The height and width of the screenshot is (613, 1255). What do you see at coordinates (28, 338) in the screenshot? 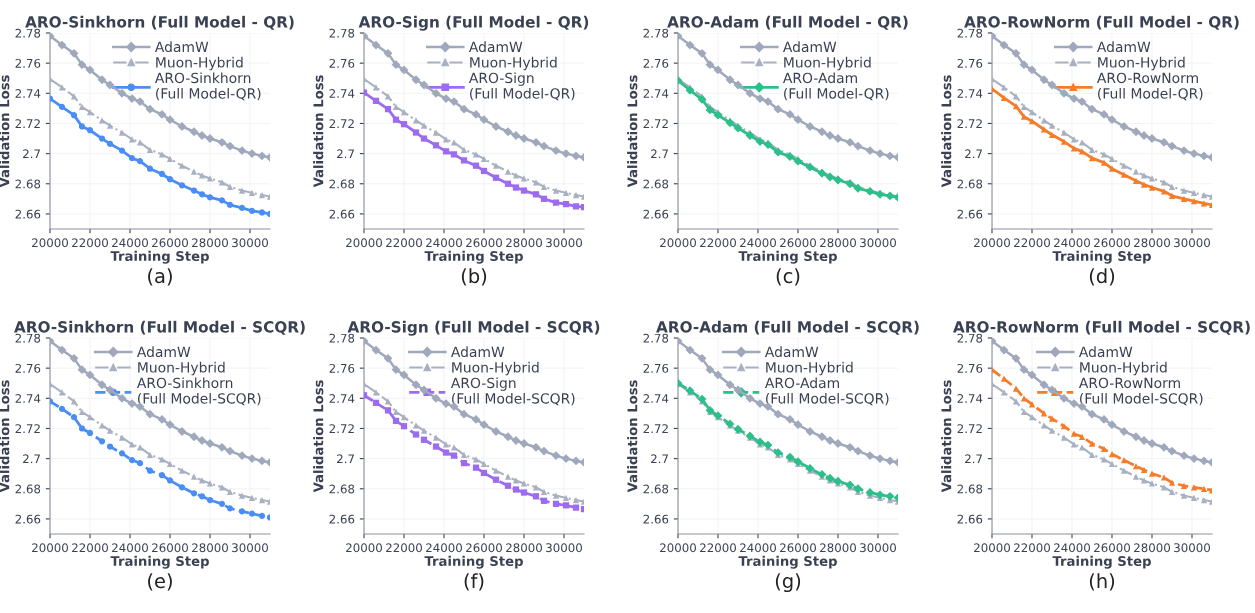
I see `y-tick-label: 2.78` at bounding box center [28, 338].